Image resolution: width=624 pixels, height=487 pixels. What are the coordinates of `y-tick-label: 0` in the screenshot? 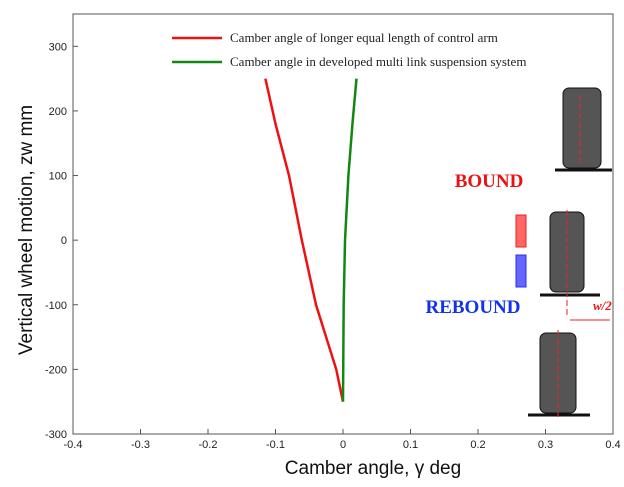 It's located at (64, 241).